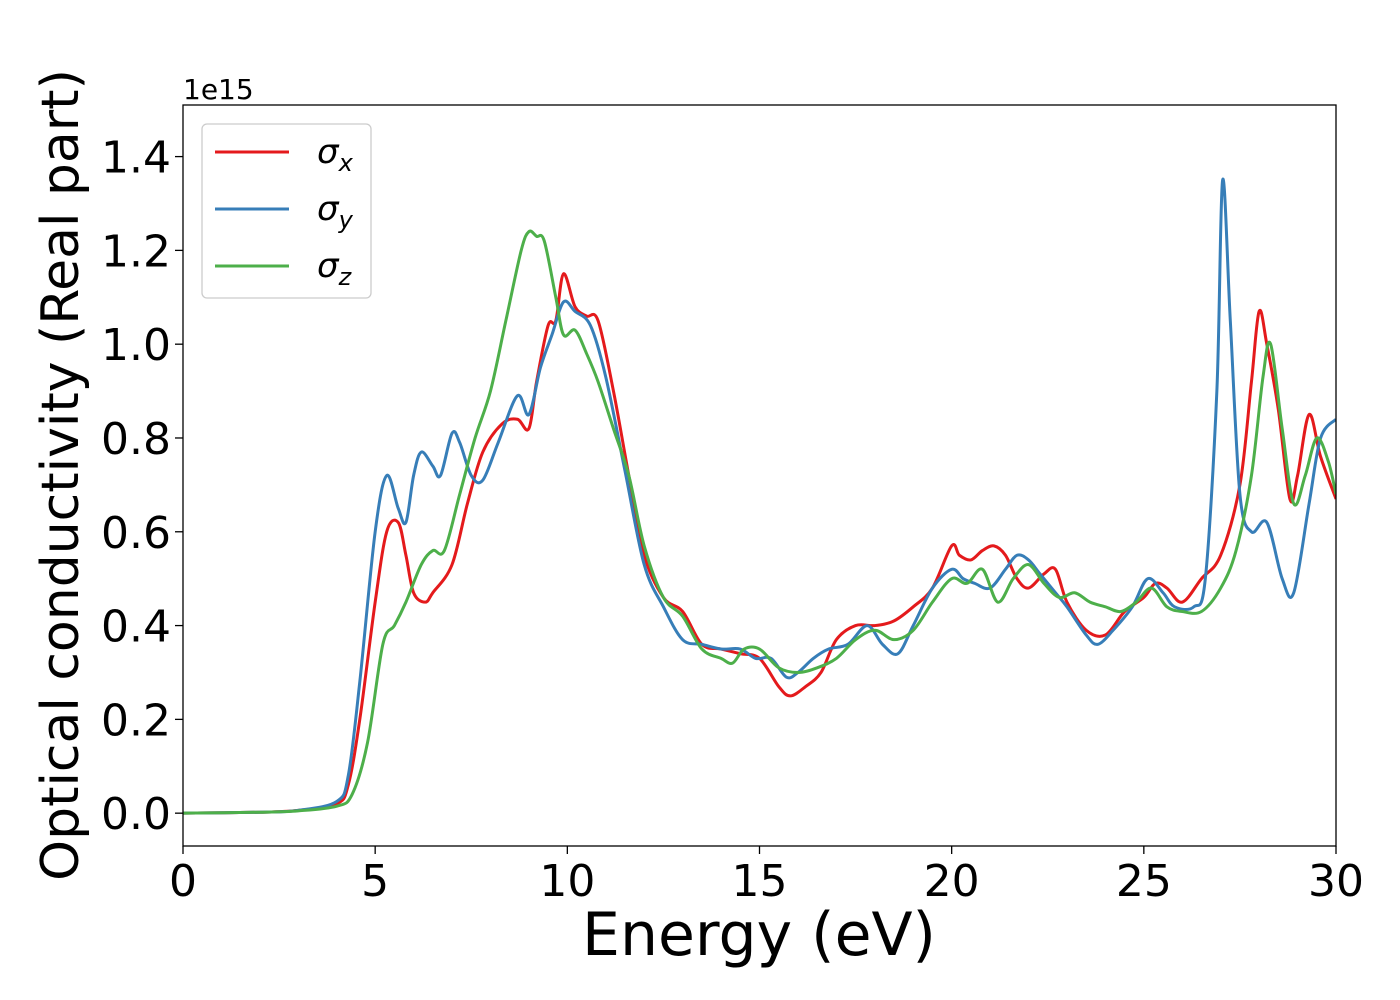 This screenshot has width=1400, height=1000. What do you see at coordinates (142, 486) in the screenshot?
I see `y-axis: 0.0 0.2 0.4 0.6 0.8 1.0 1.2 1.4` at bounding box center [142, 486].